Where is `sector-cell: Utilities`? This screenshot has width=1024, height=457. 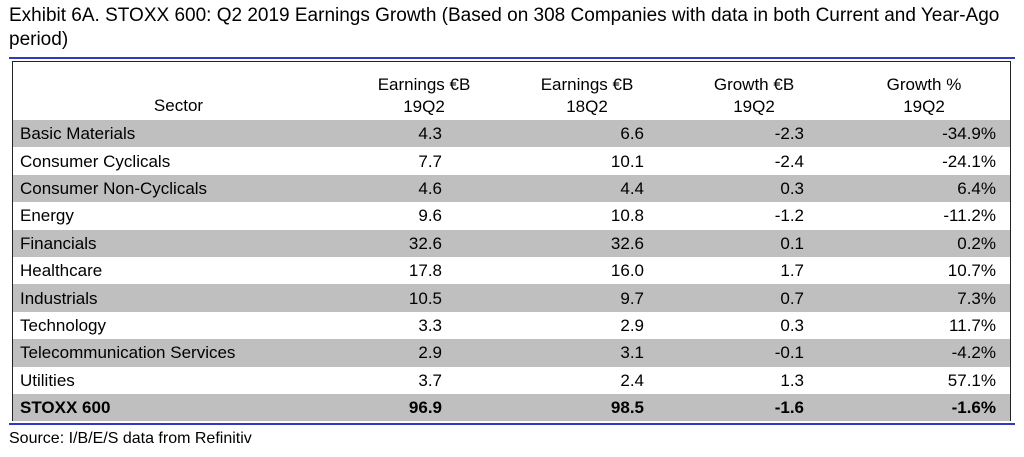
sector-cell: Utilities is located at coordinates (47, 380).